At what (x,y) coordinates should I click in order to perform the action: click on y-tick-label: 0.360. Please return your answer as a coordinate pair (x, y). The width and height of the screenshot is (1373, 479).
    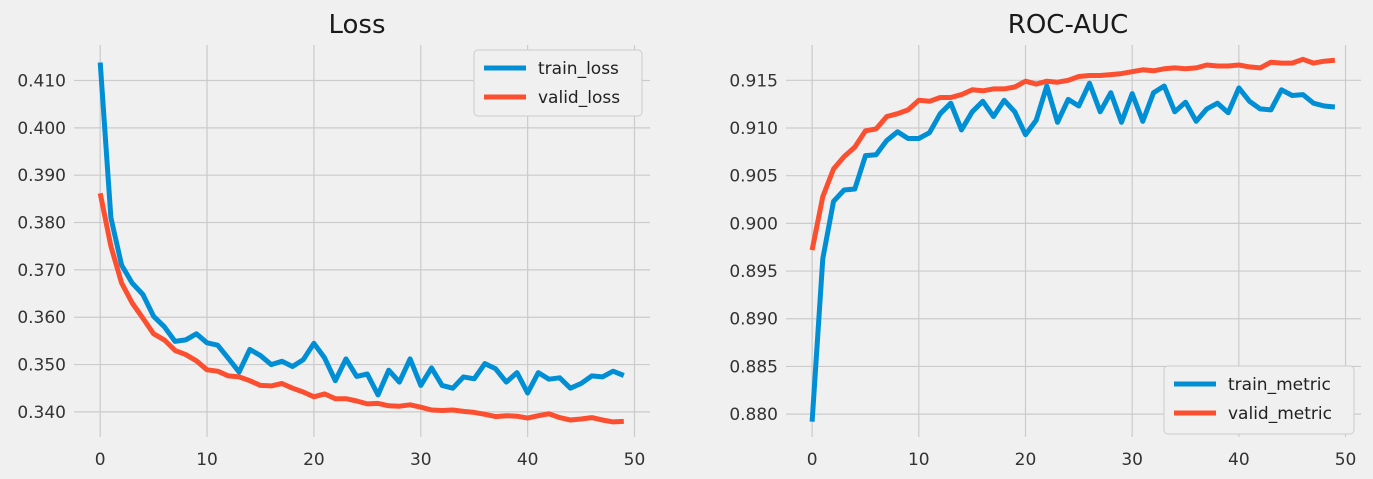
    Looking at the image, I should click on (41, 318).